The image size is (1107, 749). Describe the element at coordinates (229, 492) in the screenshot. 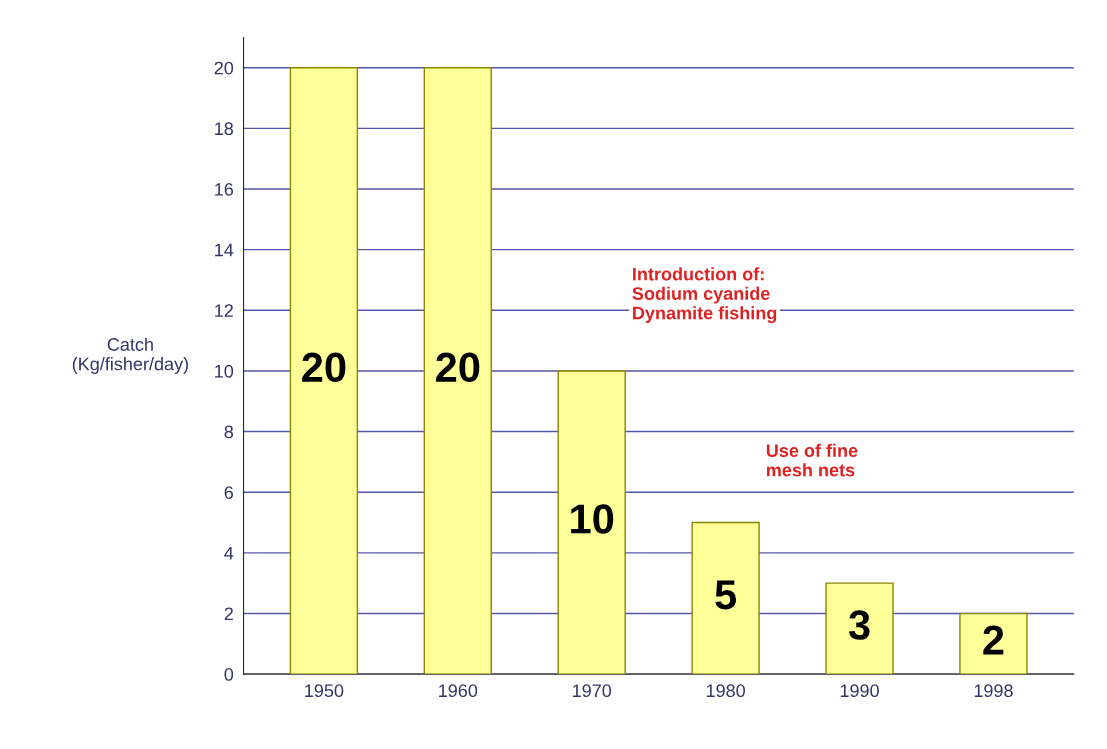

I see `y-tick-label: 6` at that location.